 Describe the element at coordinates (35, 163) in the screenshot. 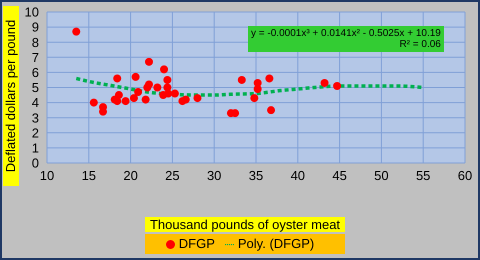

I see `y-tick-label: 0` at that location.